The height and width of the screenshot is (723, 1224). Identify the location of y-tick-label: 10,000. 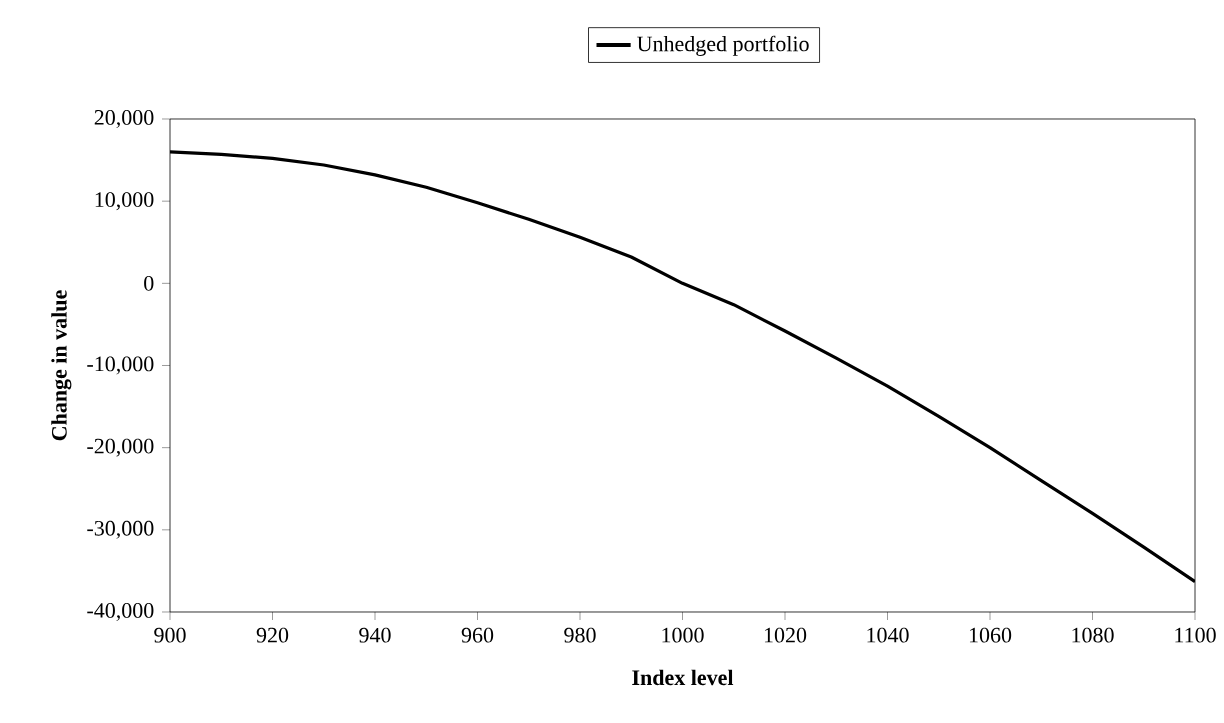
(124, 201).